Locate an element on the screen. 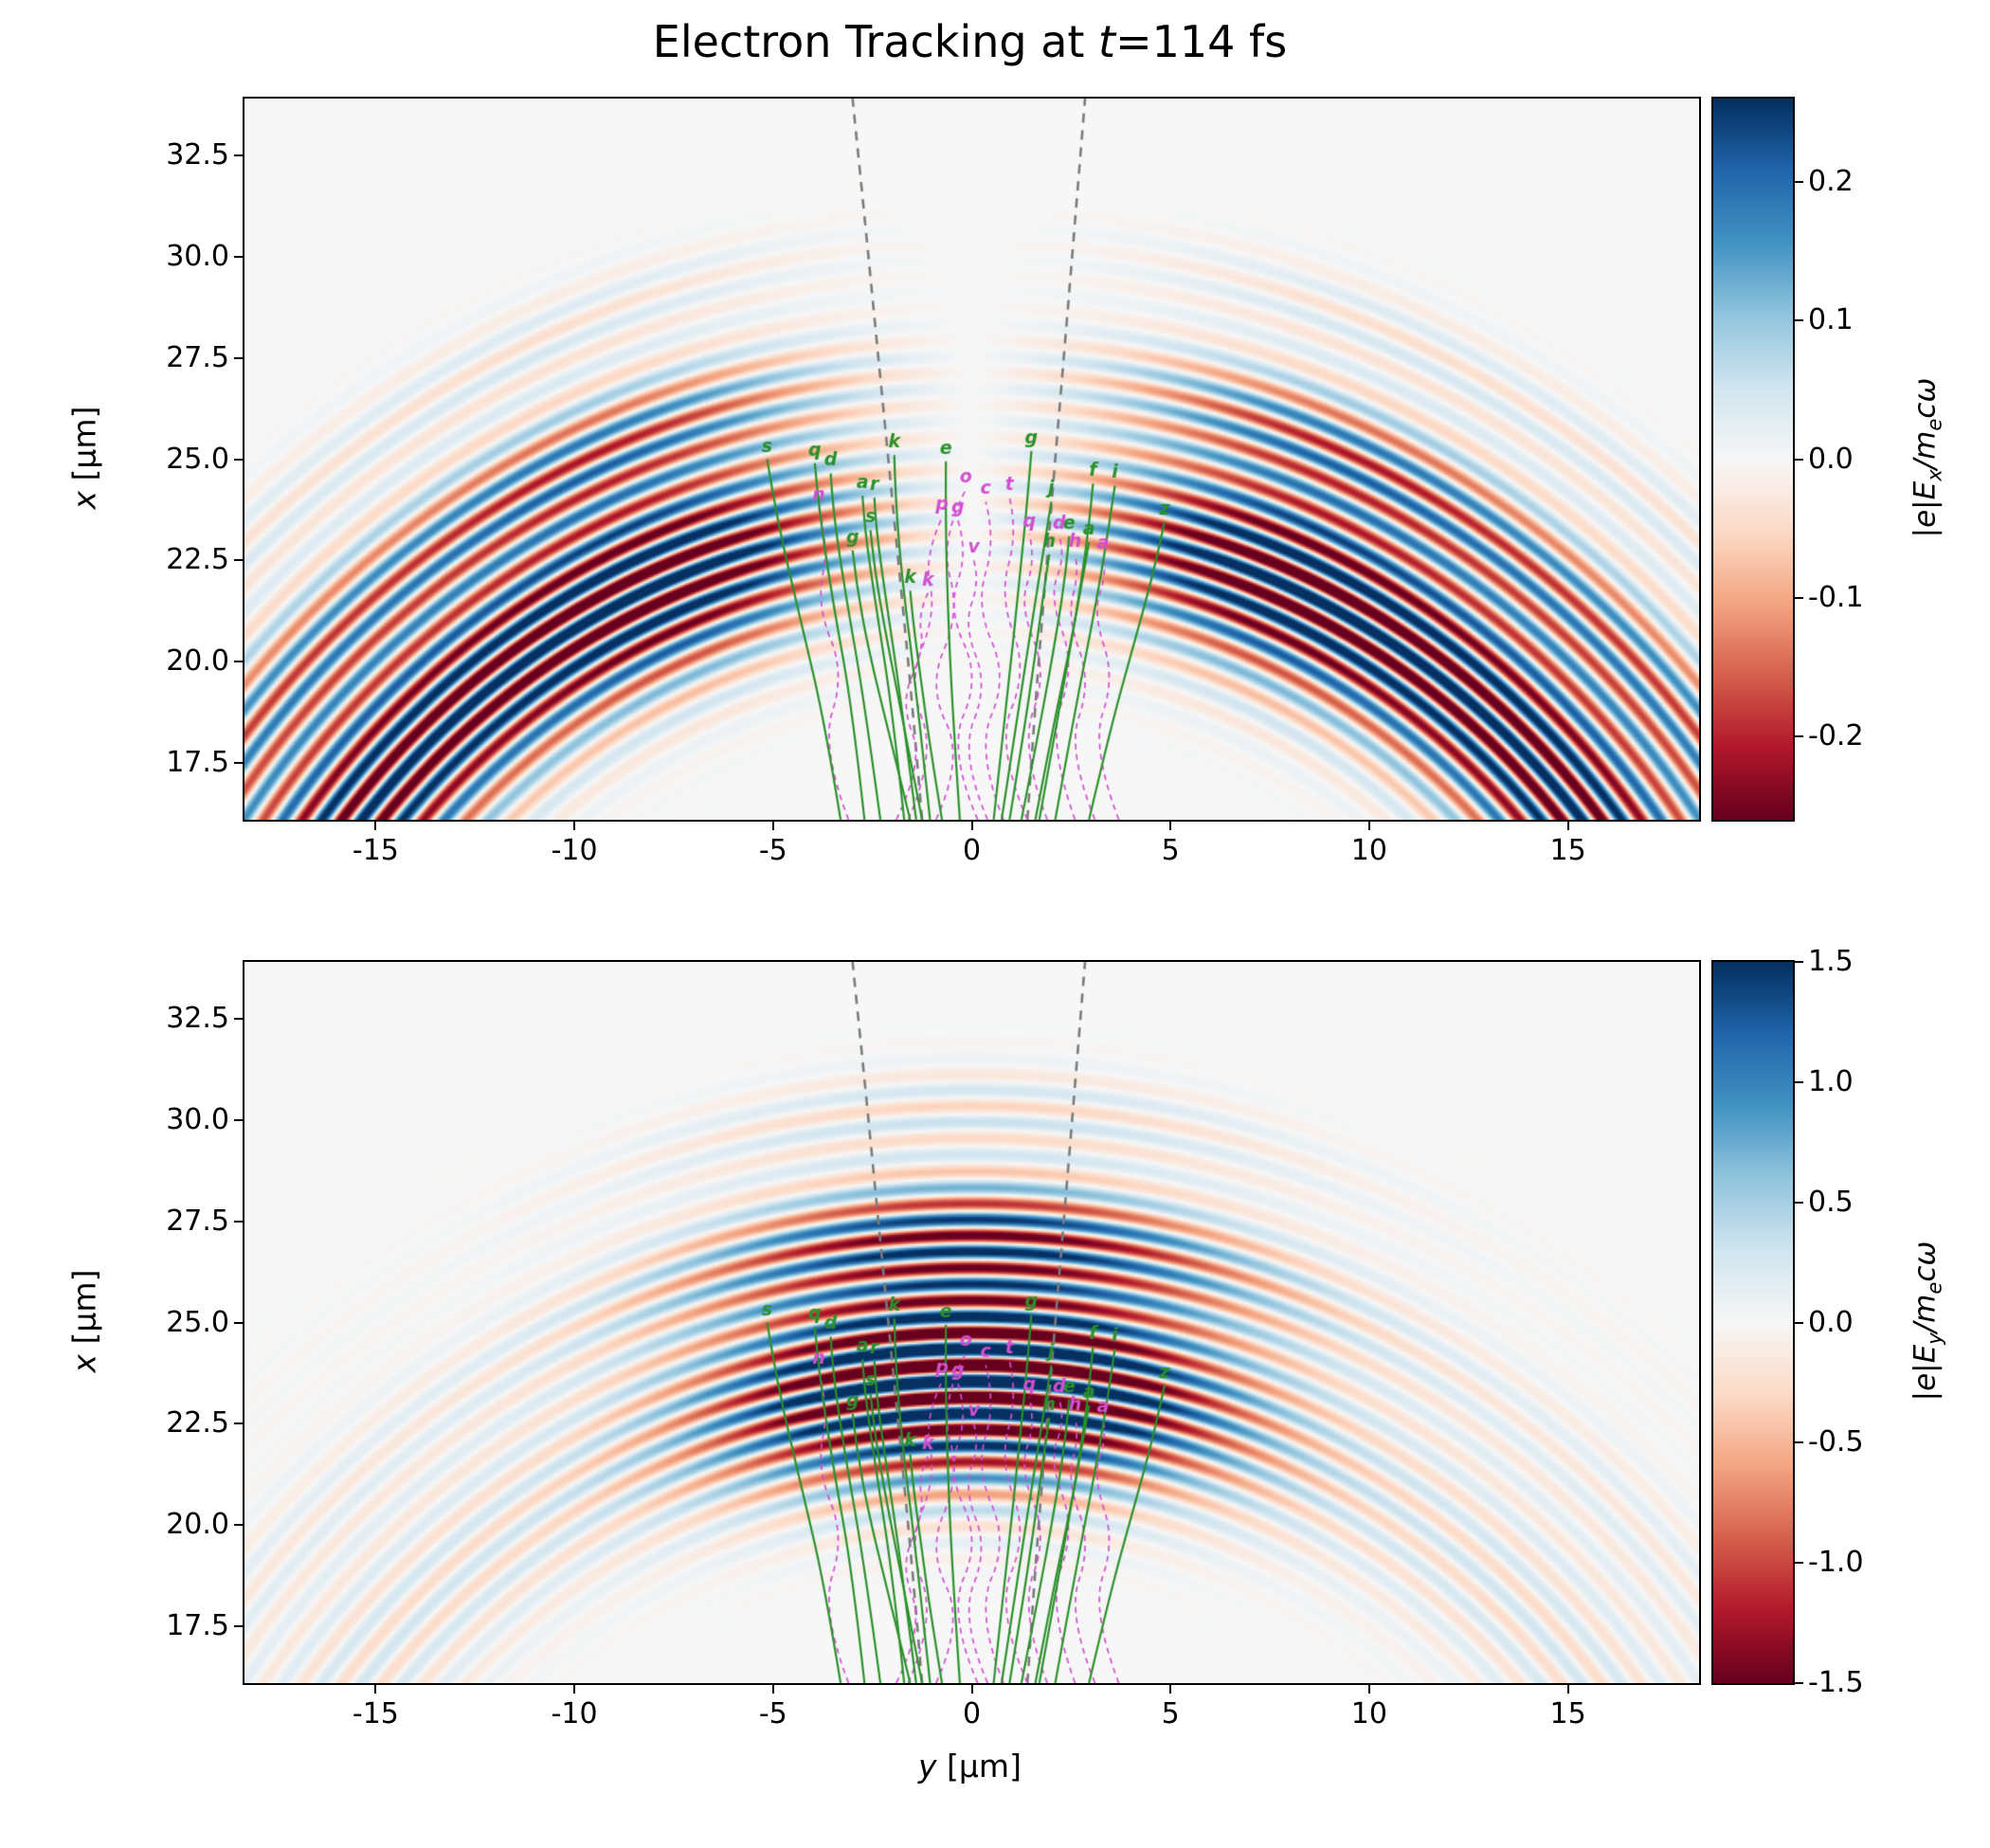  figure-title: Electron Tracking at t=114 fs is located at coordinates (970, 42).